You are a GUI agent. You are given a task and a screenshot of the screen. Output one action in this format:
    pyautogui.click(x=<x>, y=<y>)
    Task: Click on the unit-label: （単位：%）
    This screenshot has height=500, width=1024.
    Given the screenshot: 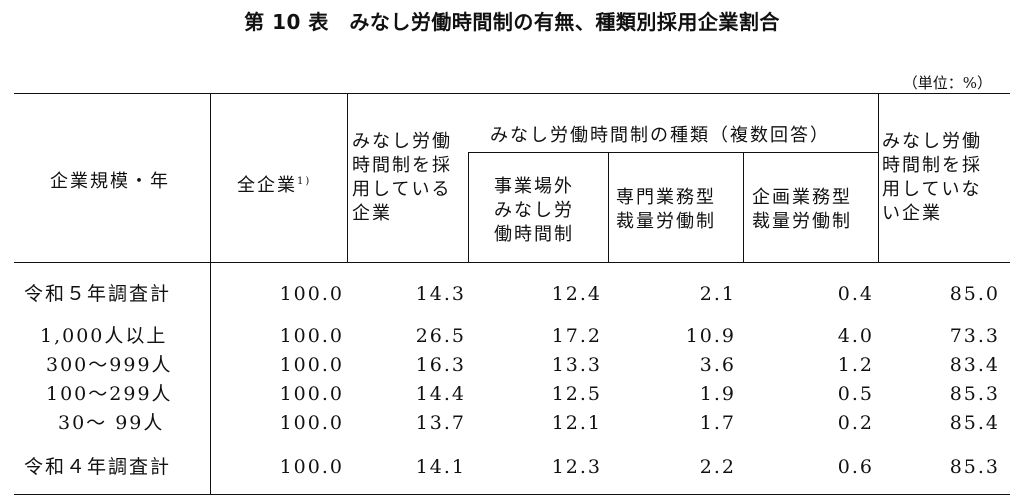 What is the action you would take?
    pyautogui.click(x=947, y=83)
    